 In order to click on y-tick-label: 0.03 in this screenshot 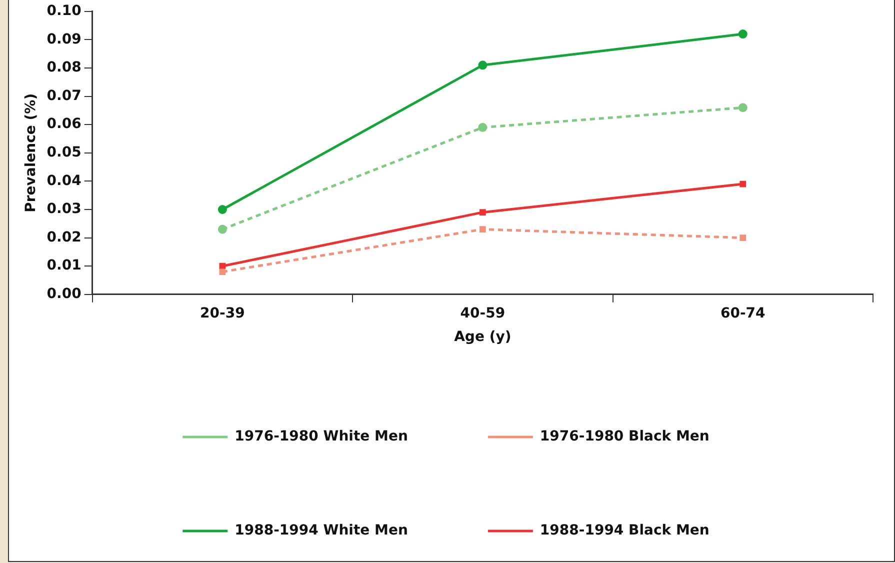, I will do `click(64, 209)`.